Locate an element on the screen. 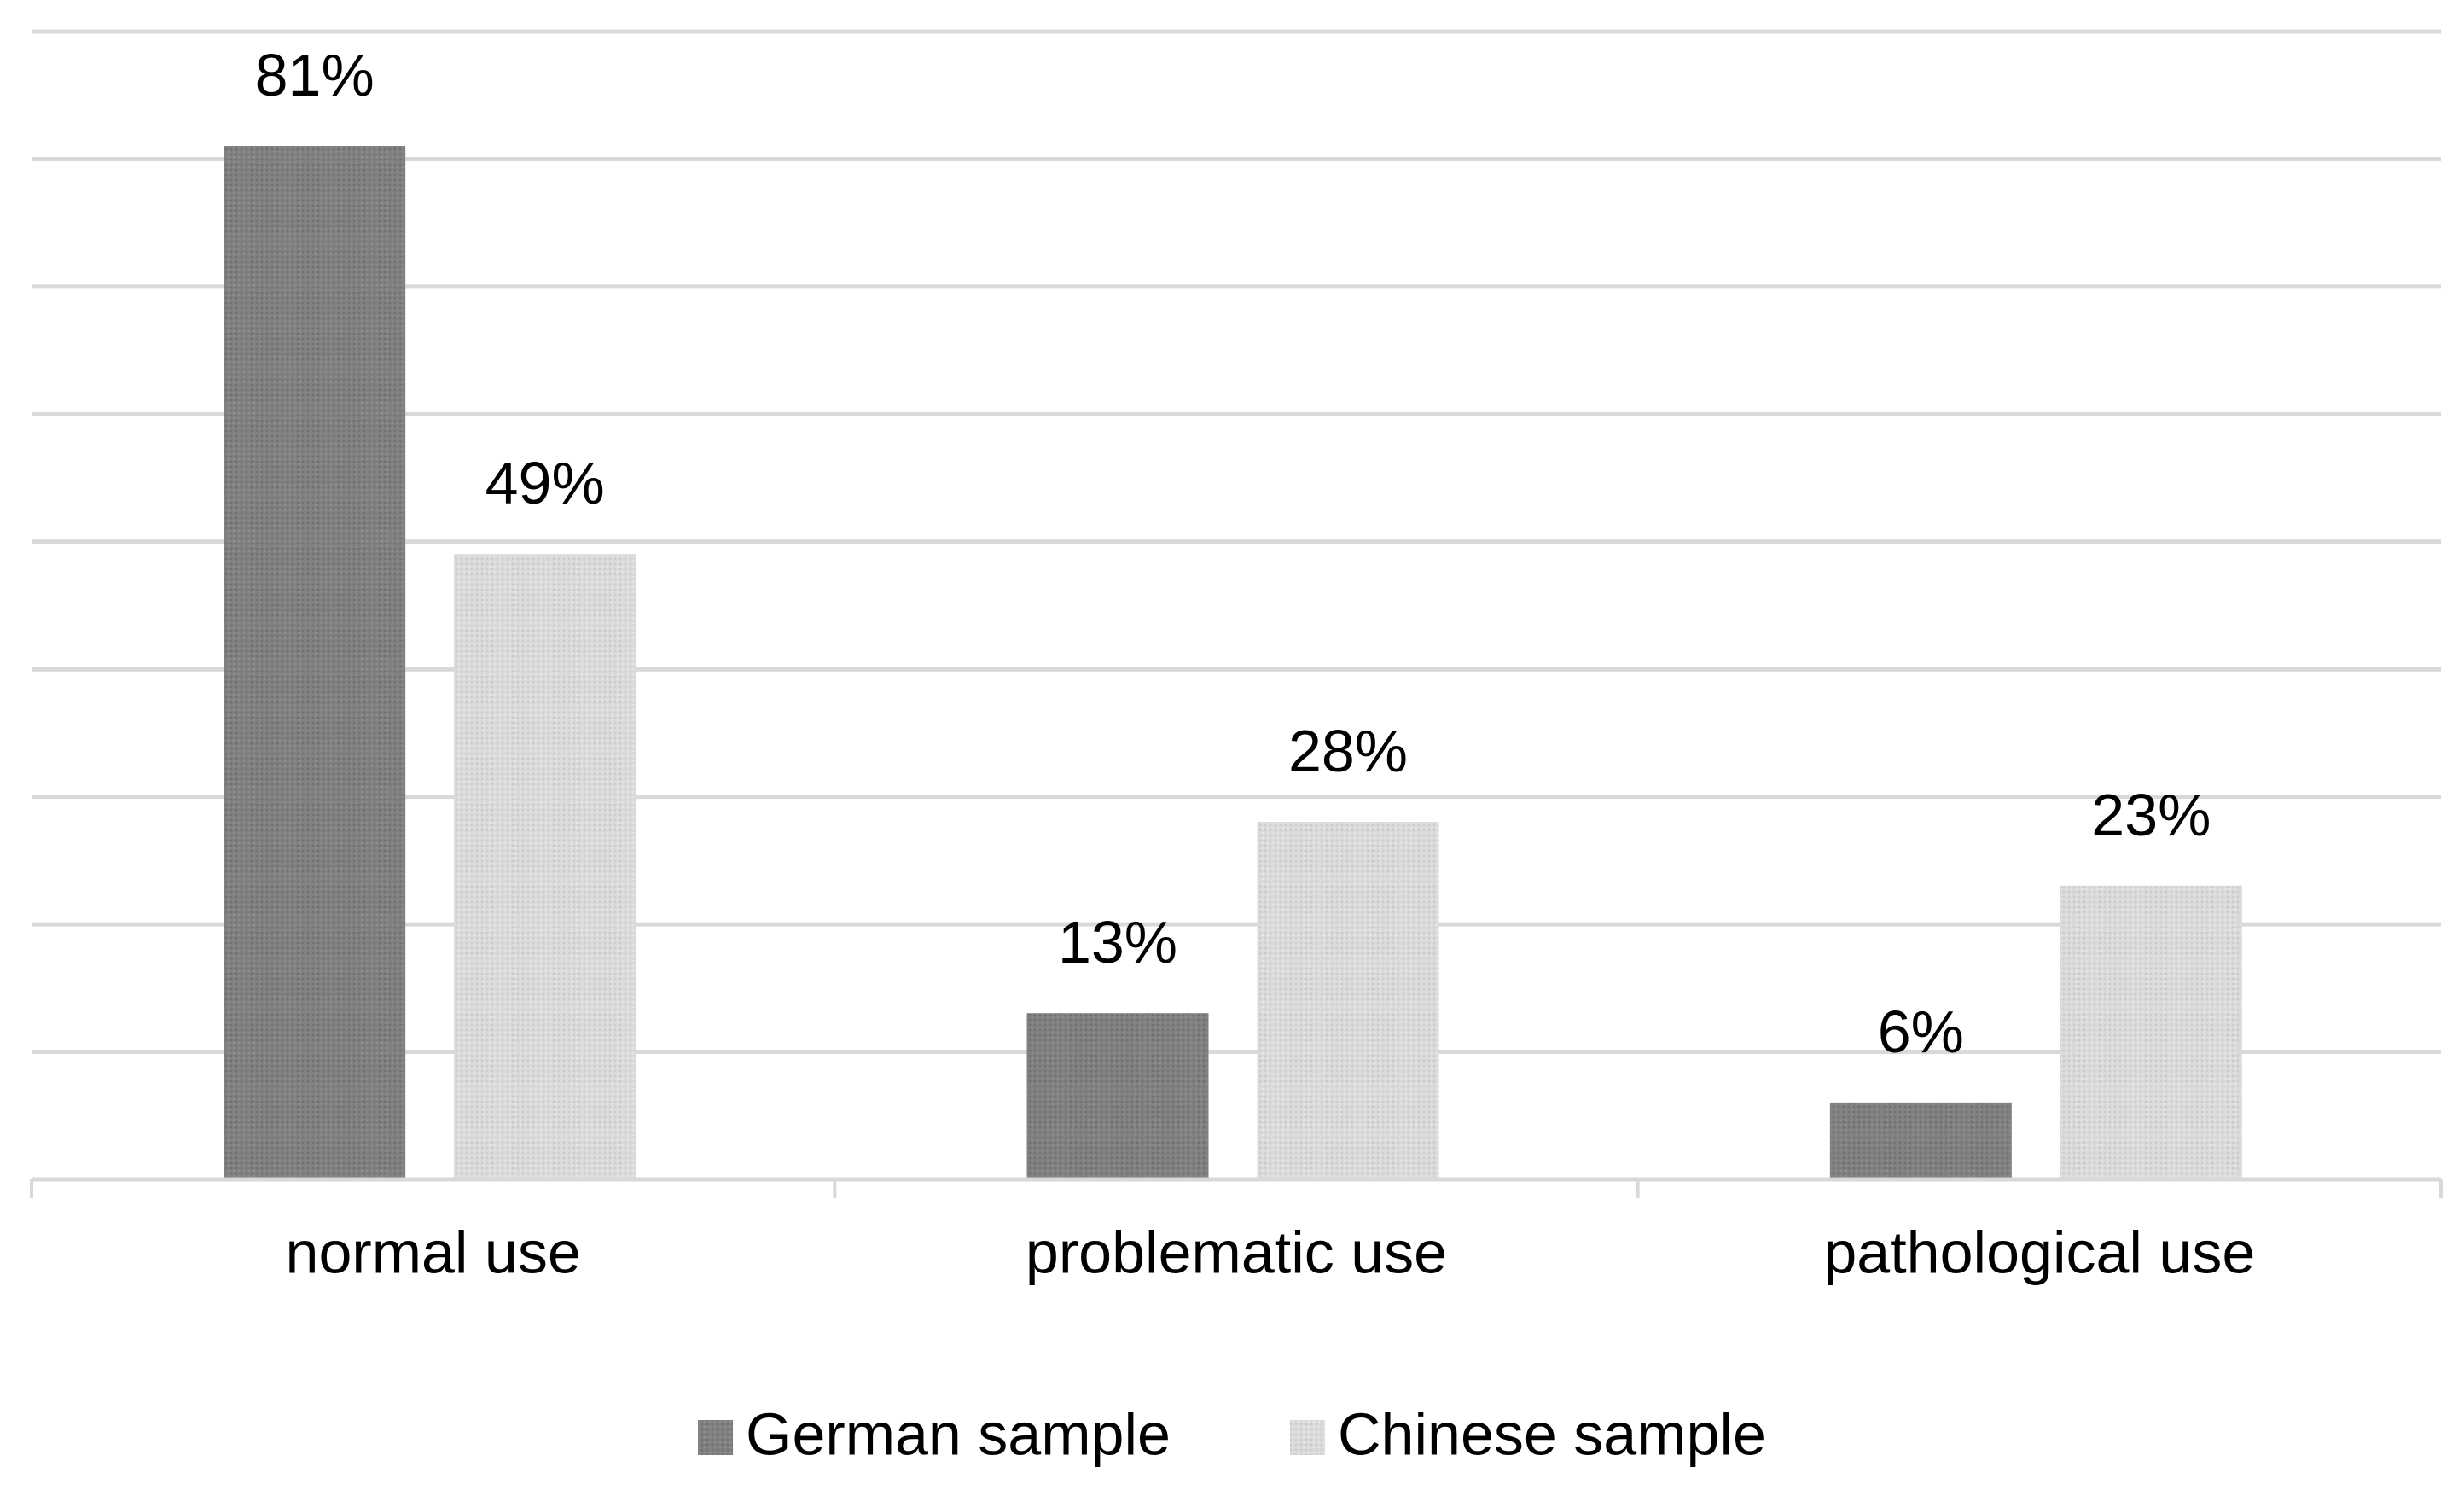 This screenshot has height=1496, width=2464. value-label: 13% is located at coordinates (1117, 942).